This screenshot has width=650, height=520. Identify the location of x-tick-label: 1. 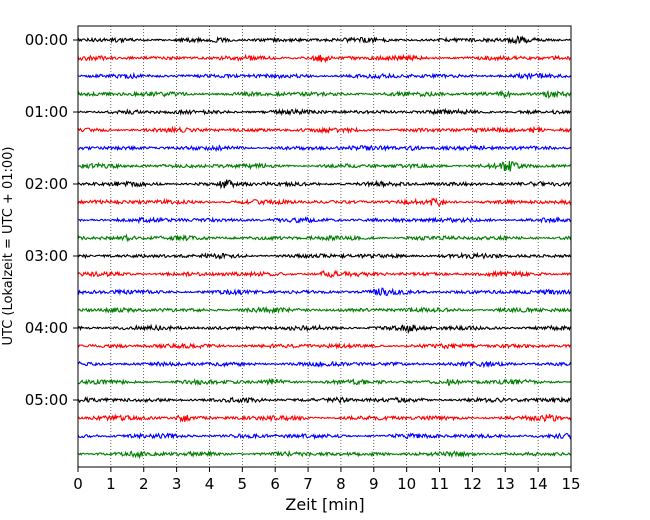
(111, 484).